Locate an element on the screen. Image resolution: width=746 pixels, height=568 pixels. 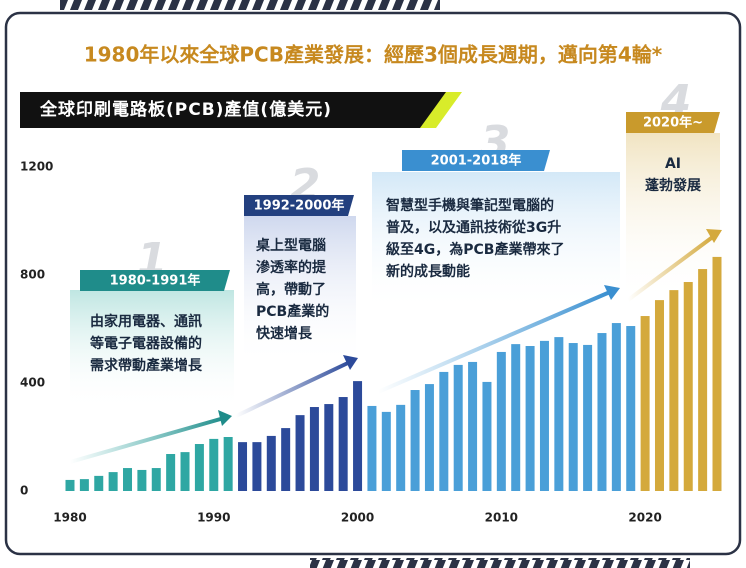
era-description: 智慧型手機與筆記型電腦的 is located at coordinates (469, 205).